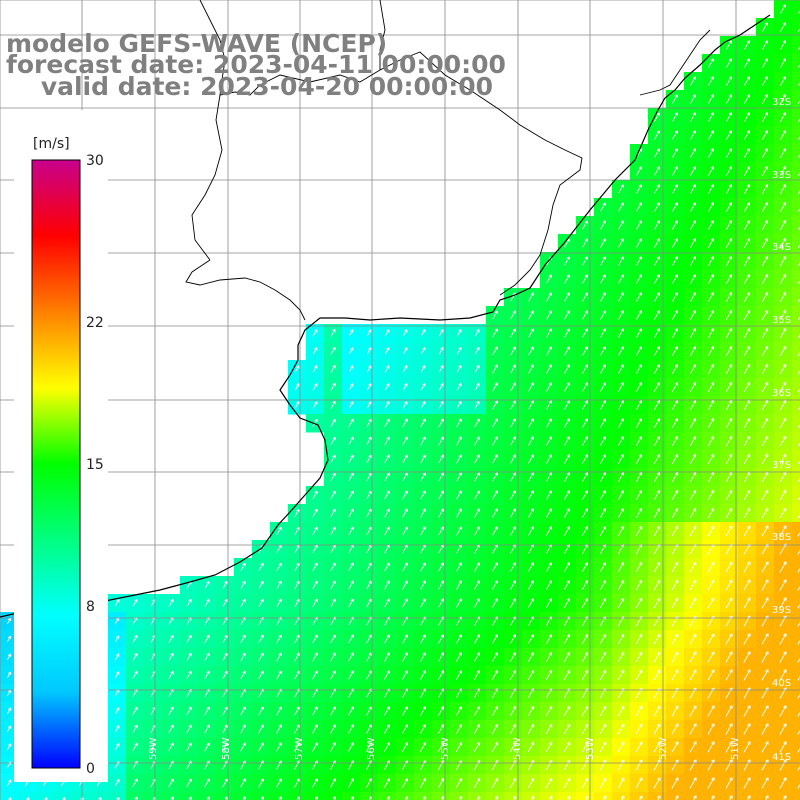 The width and height of the screenshot is (800, 800). I want to click on lon-label: 57W, so click(299, 748).